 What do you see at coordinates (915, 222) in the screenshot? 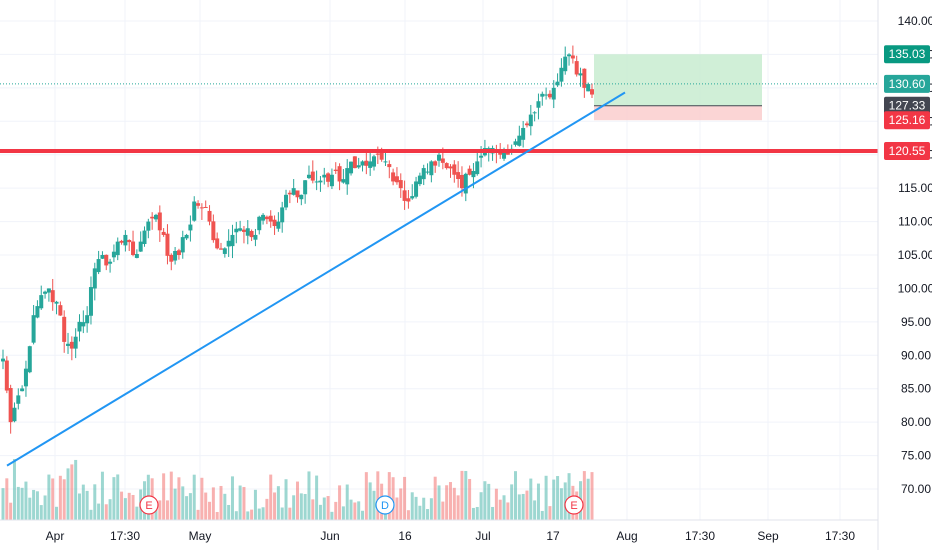
I see `y-tick-label: 110.00` at bounding box center [915, 222].